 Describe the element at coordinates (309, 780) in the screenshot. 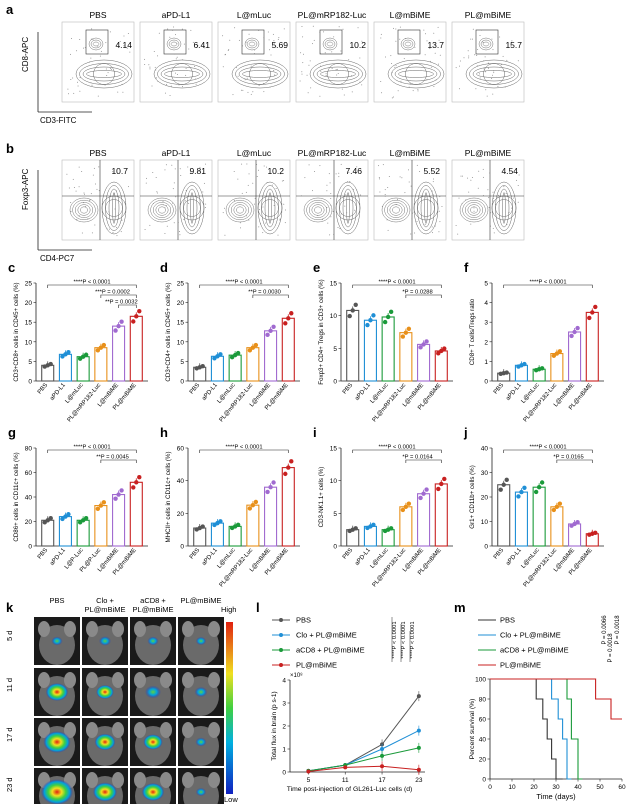

I see `x-tick-label: 5` at that location.